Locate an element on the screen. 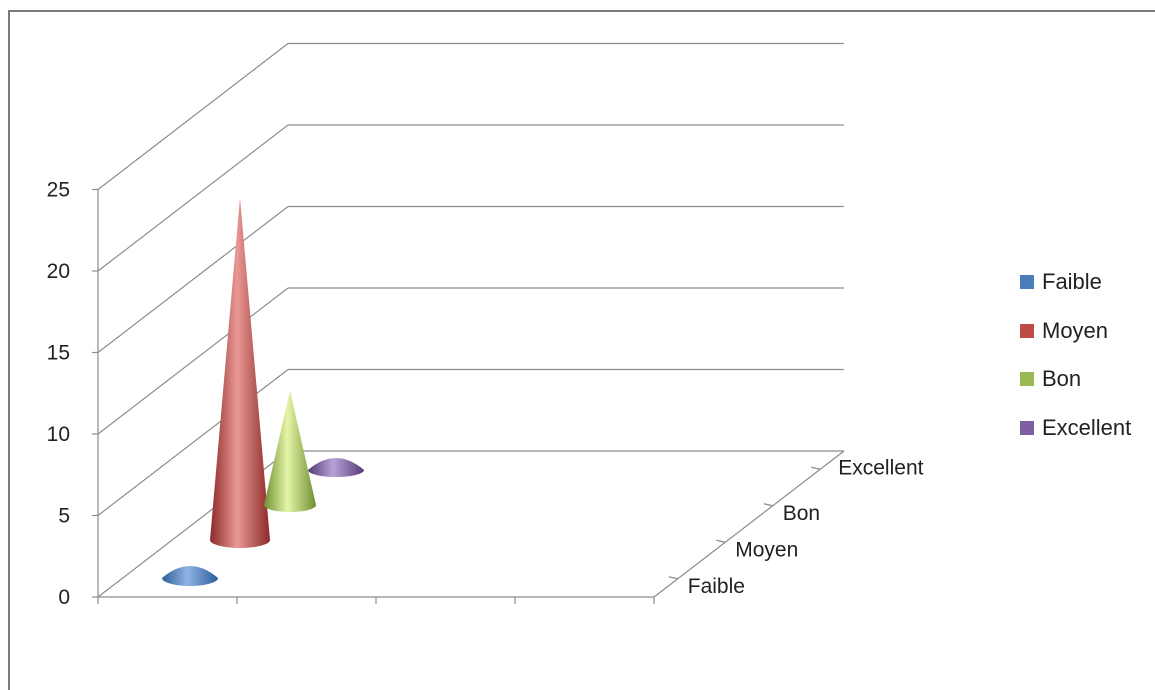  legend-item: Faible is located at coordinates (1075, 282).